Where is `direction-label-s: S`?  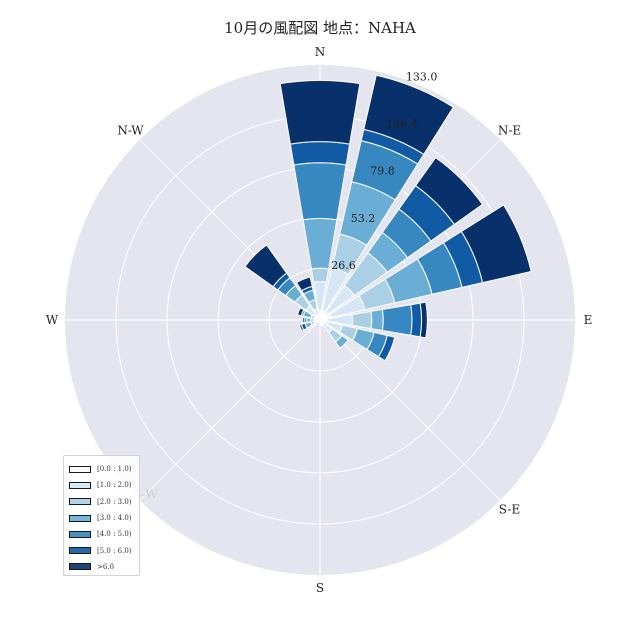
direction-label-s: S is located at coordinates (320, 588).